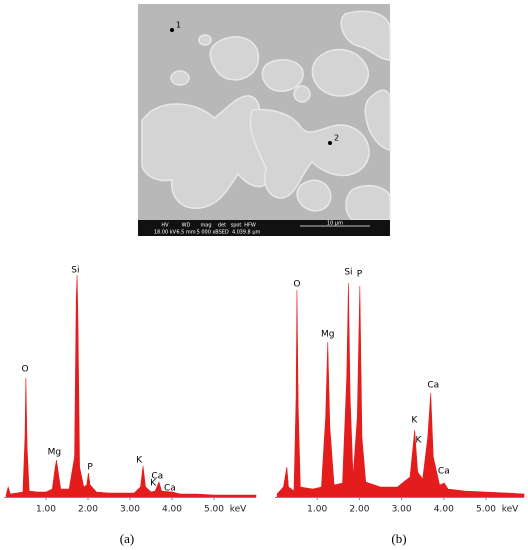 This screenshot has width=528, height=550. Describe the element at coordinates (222, 233) in the screenshot. I see `info-value: BSED` at that location.